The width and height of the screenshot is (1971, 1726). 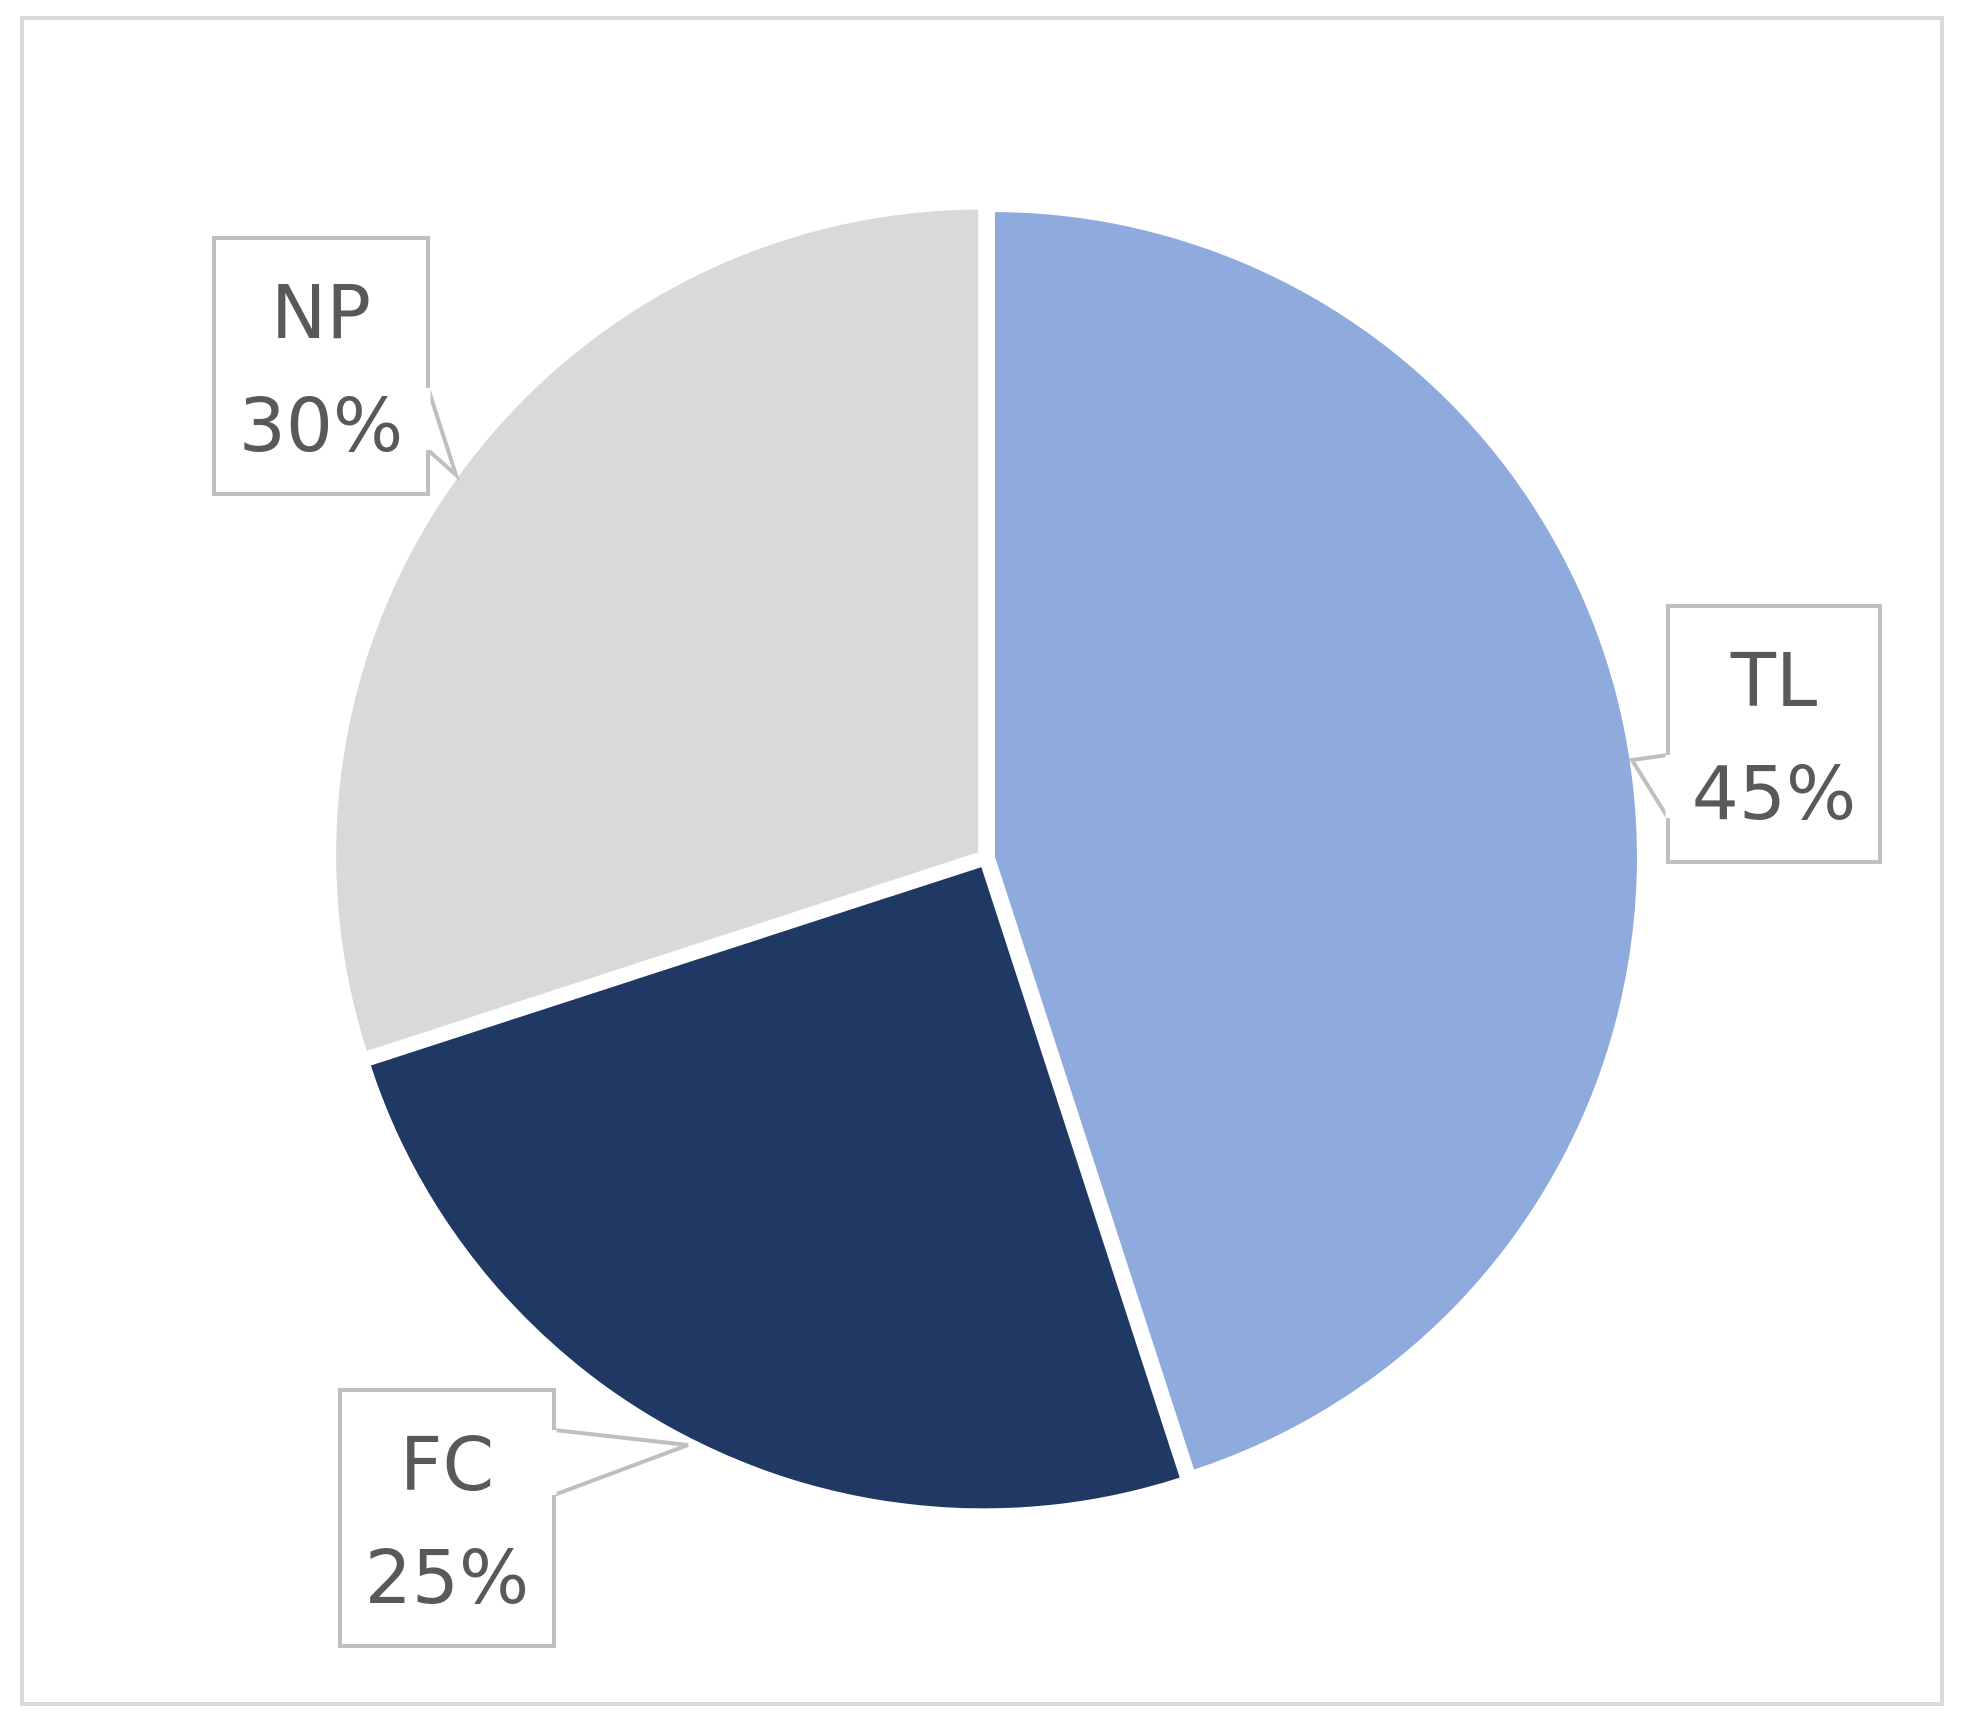 I want to click on slice-category-label: NP, so click(x=321, y=313).